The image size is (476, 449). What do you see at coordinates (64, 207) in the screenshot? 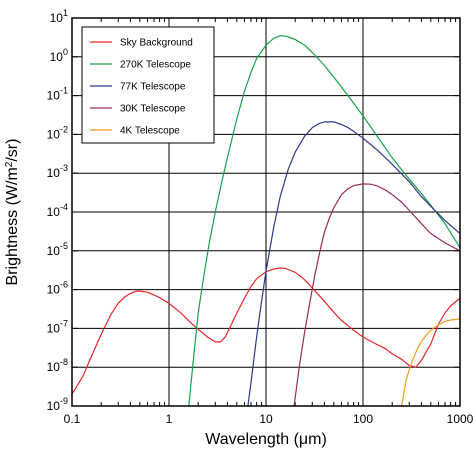
I see `y-tick-exponent: -4` at bounding box center [64, 207].